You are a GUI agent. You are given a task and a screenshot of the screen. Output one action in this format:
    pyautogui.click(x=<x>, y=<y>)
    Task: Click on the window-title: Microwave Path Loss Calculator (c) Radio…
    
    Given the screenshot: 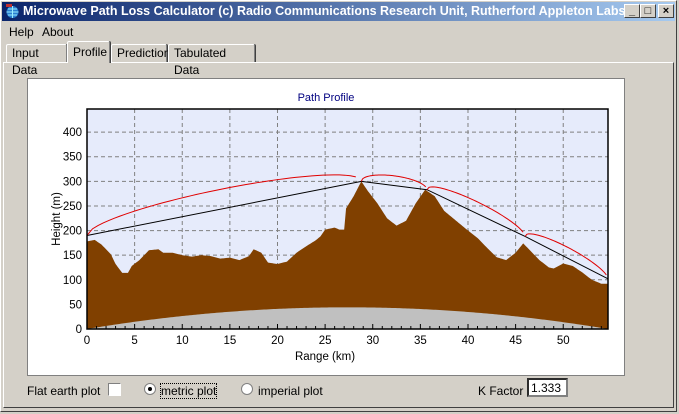 What is the action you would take?
    pyautogui.click(x=324, y=11)
    